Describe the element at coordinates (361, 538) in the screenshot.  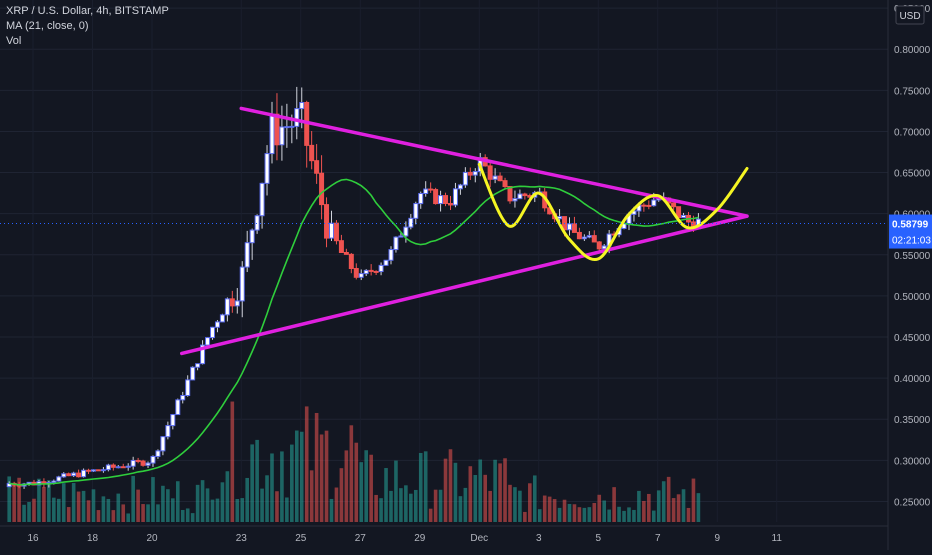
I see `time-tick-label: 27` at that location.